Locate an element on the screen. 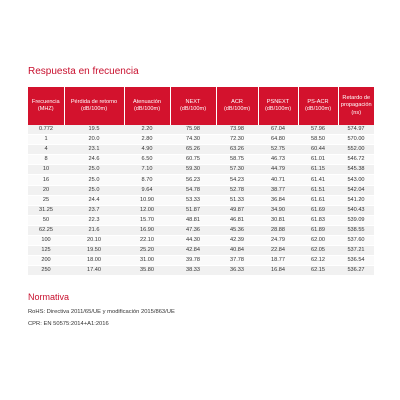 The width and height of the screenshot is (400, 400). table-cell: 62.05 is located at coordinates (318, 251).